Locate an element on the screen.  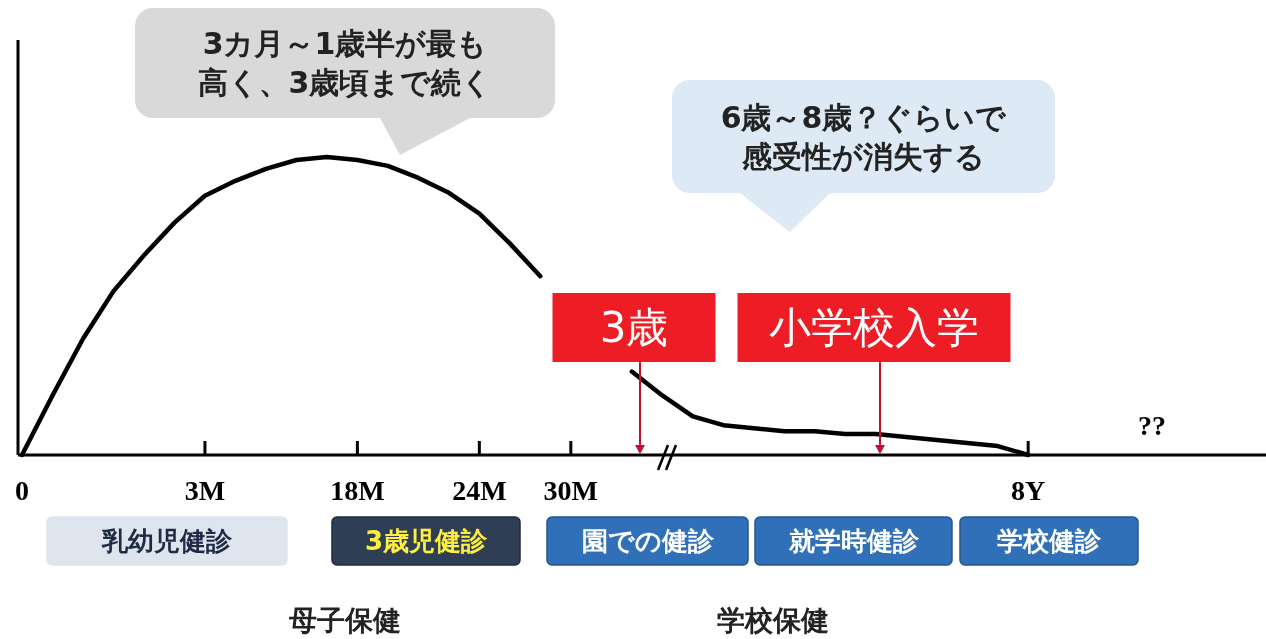
text: 学校保健 is located at coordinates (773, 620).